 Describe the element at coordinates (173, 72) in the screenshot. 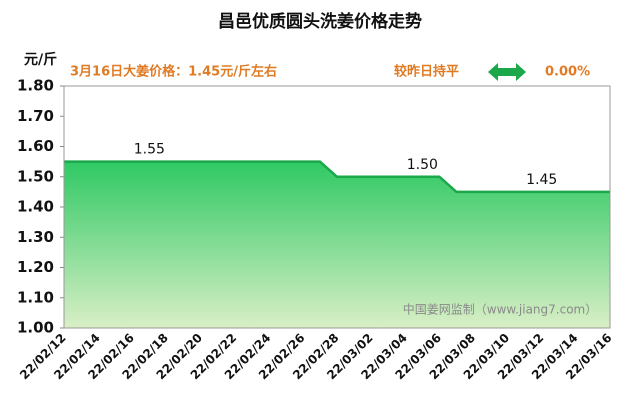

I see `price-note: 3月16日大姜价格：1.45元/斤左右` at that location.